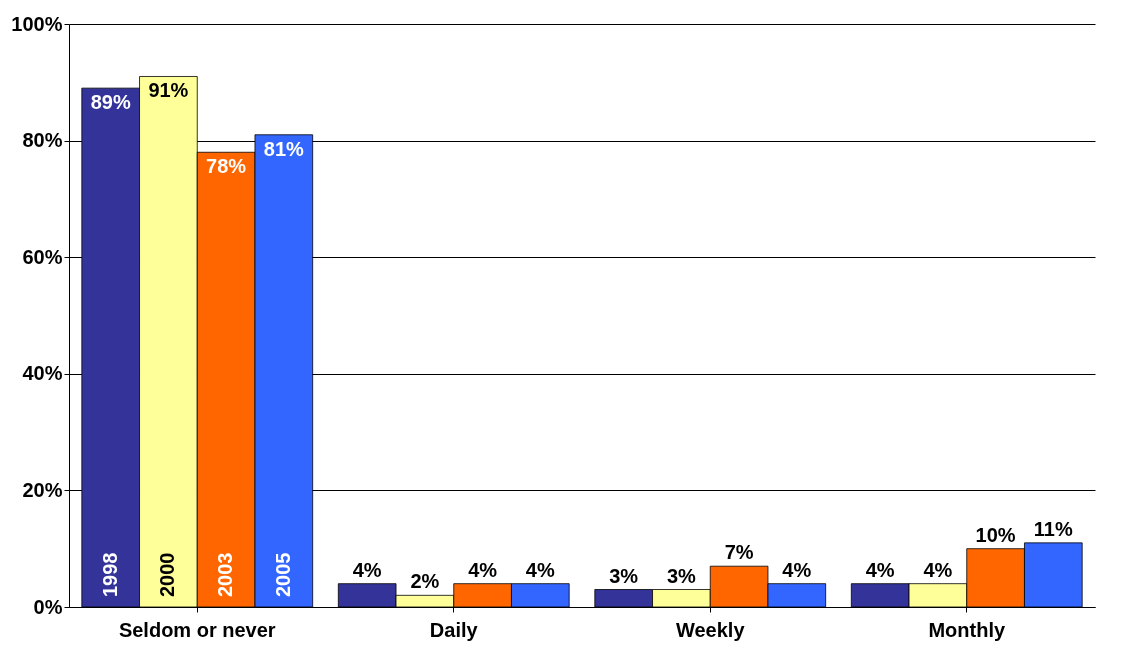 This screenshot has height=666, width=1125. I want to click on series-label: 1998, so click(109, 574).